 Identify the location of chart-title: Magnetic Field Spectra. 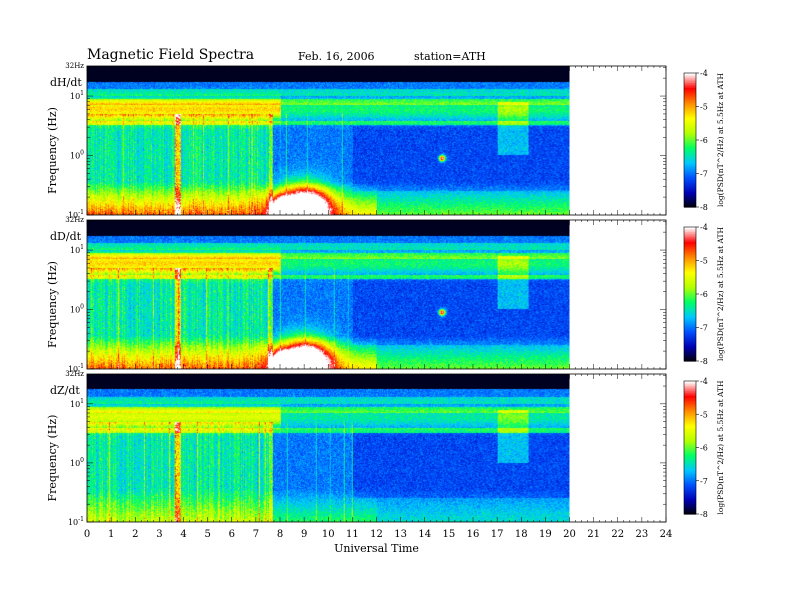
(171, 55).